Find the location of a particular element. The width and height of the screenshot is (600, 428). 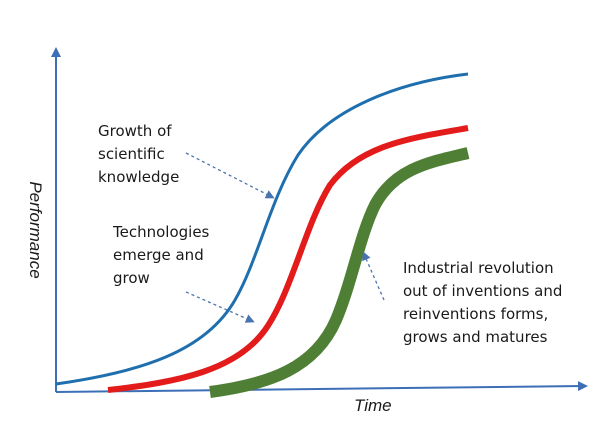

technology-annotation: Technologies emerge and grow is located at coordinates (161, 255).